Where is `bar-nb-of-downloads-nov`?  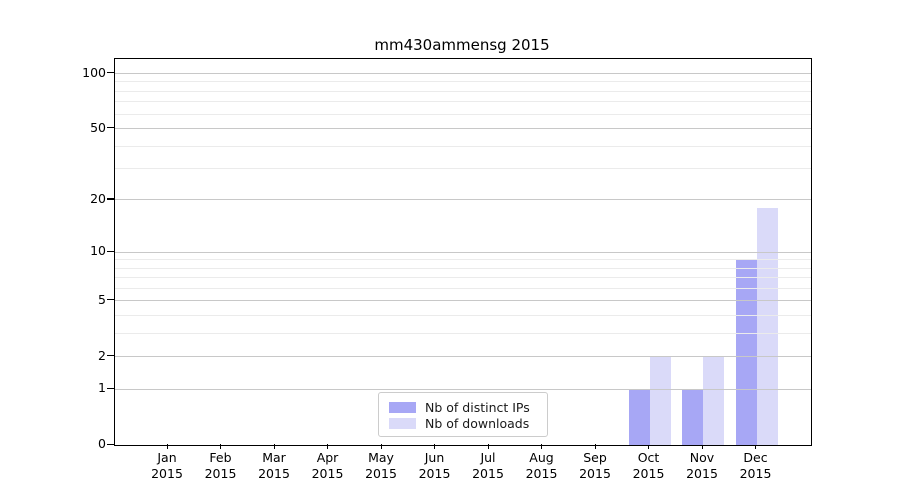
bar-nb-of-downloads-nov is located at coordinates (713, 400).